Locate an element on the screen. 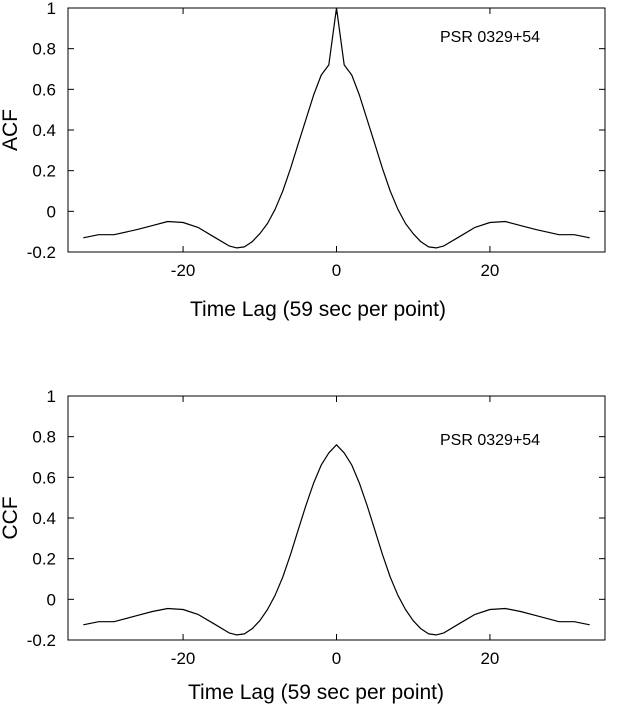 The image size is (622, 709). ccf-y-tick-label: 1 is located at coordinates (51, 396).